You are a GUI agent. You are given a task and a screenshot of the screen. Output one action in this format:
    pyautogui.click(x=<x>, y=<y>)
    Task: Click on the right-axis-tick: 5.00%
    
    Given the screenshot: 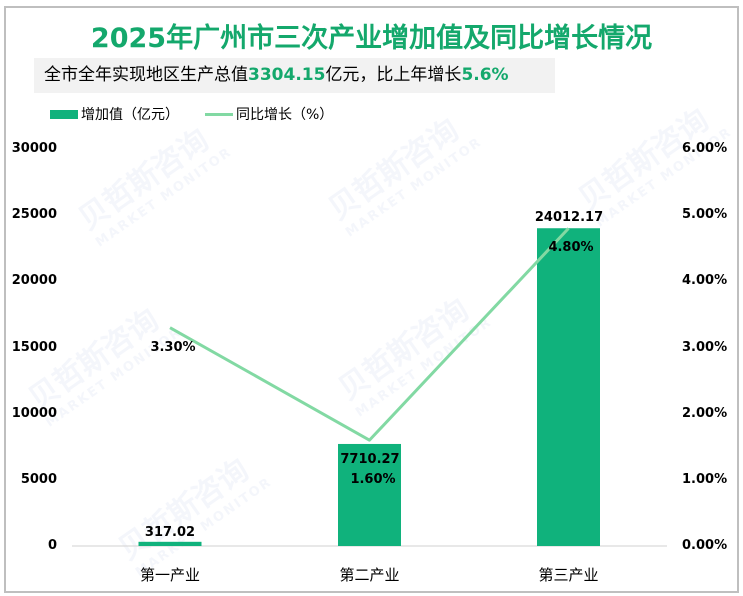 What is the action you would take?
    pyautogui.click(x=705, y=215)
    